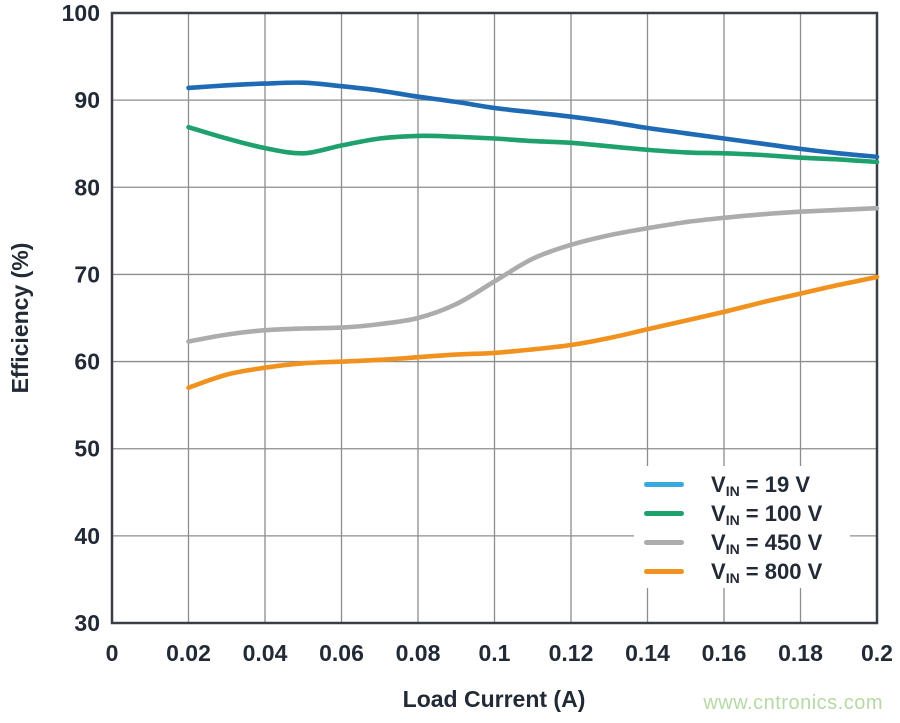 The image size is (900, 723). I want to click on legend-item-vin-100: VIN = 100 V, so click(742, 513).